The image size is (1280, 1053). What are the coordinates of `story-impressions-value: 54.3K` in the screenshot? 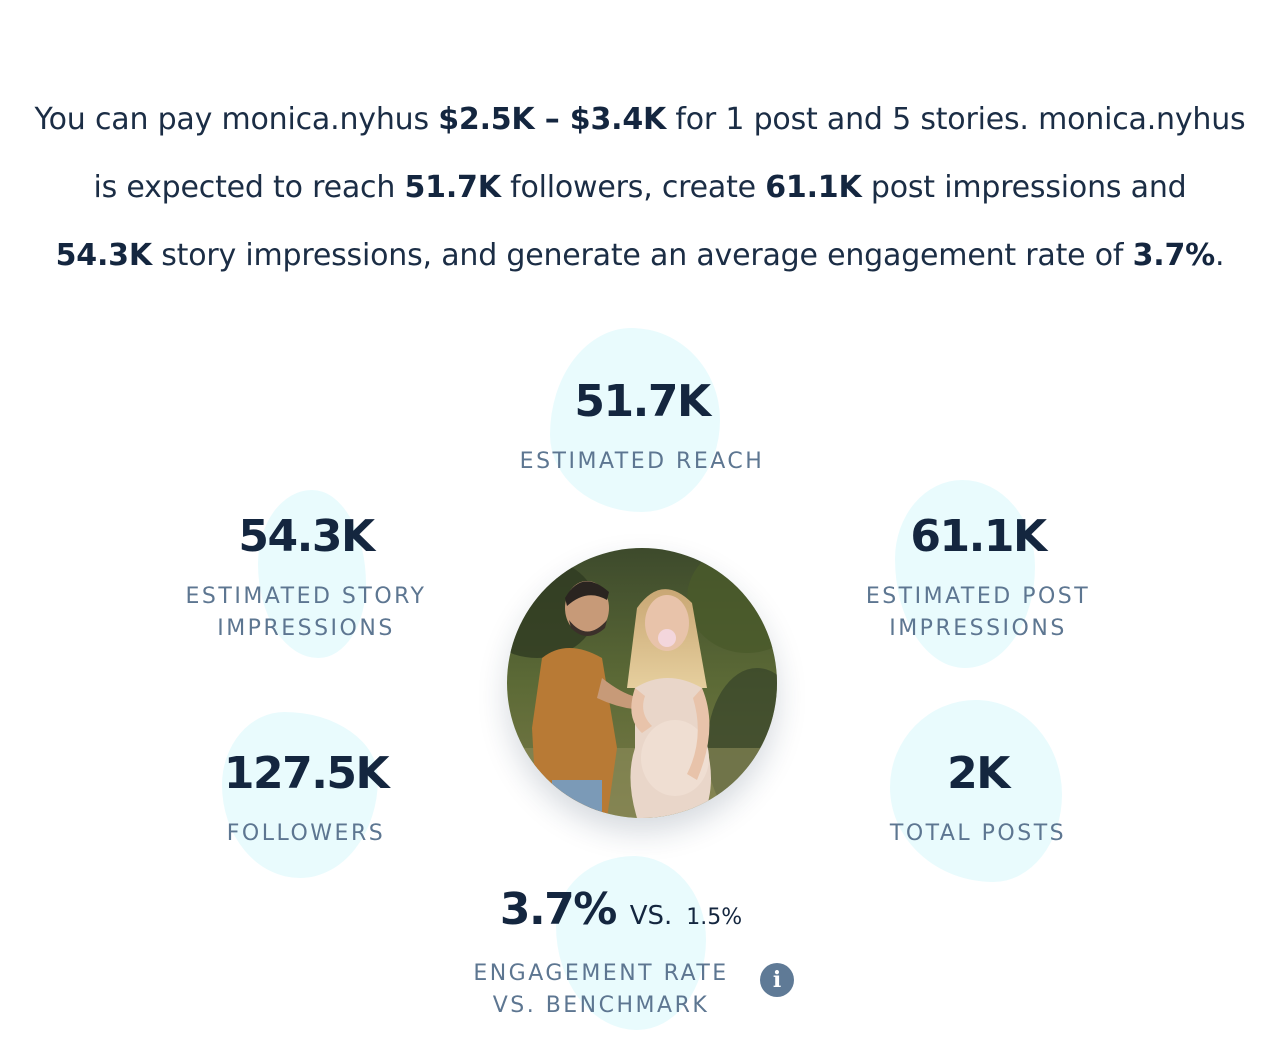 It's located at (306, 536).